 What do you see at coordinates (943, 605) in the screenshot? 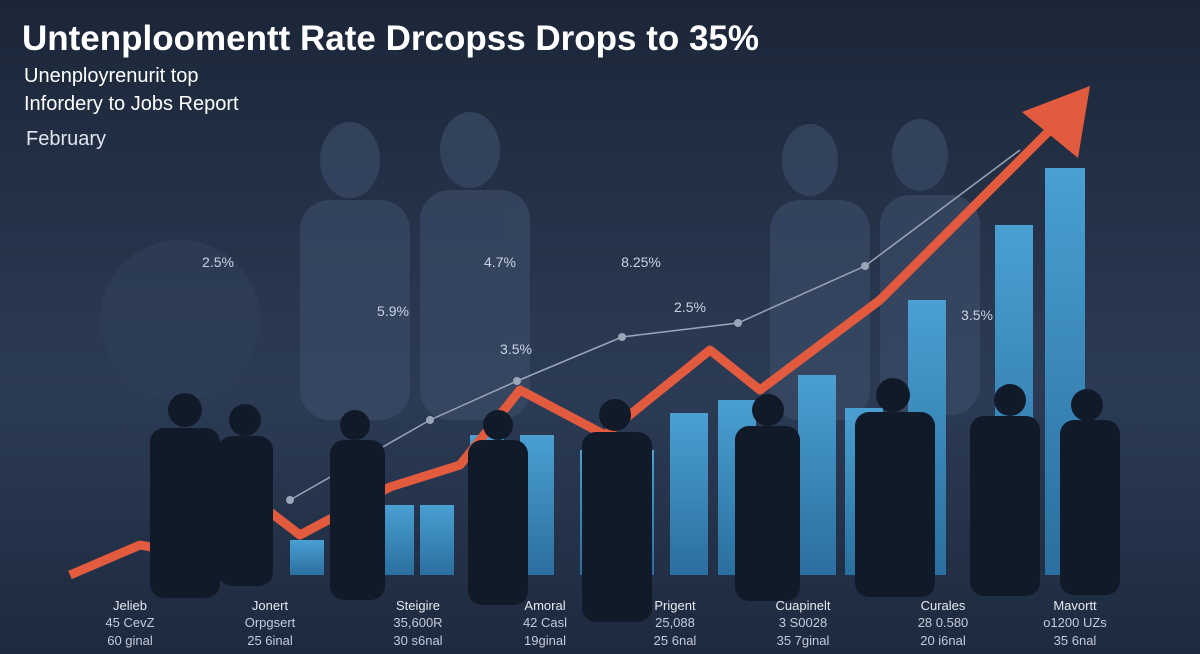
I see `column-name: Curales` at bounding box center [943, 605].